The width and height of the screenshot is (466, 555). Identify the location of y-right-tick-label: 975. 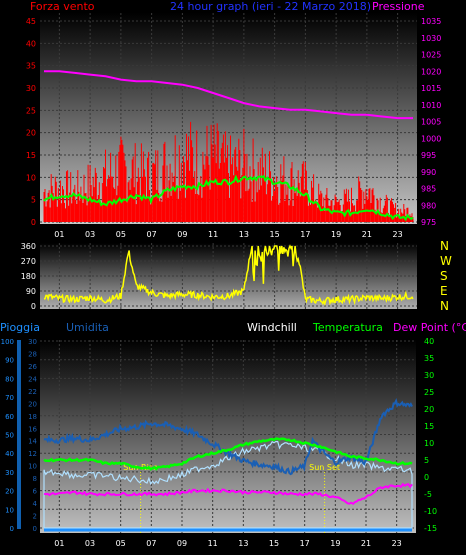
(428, 222).